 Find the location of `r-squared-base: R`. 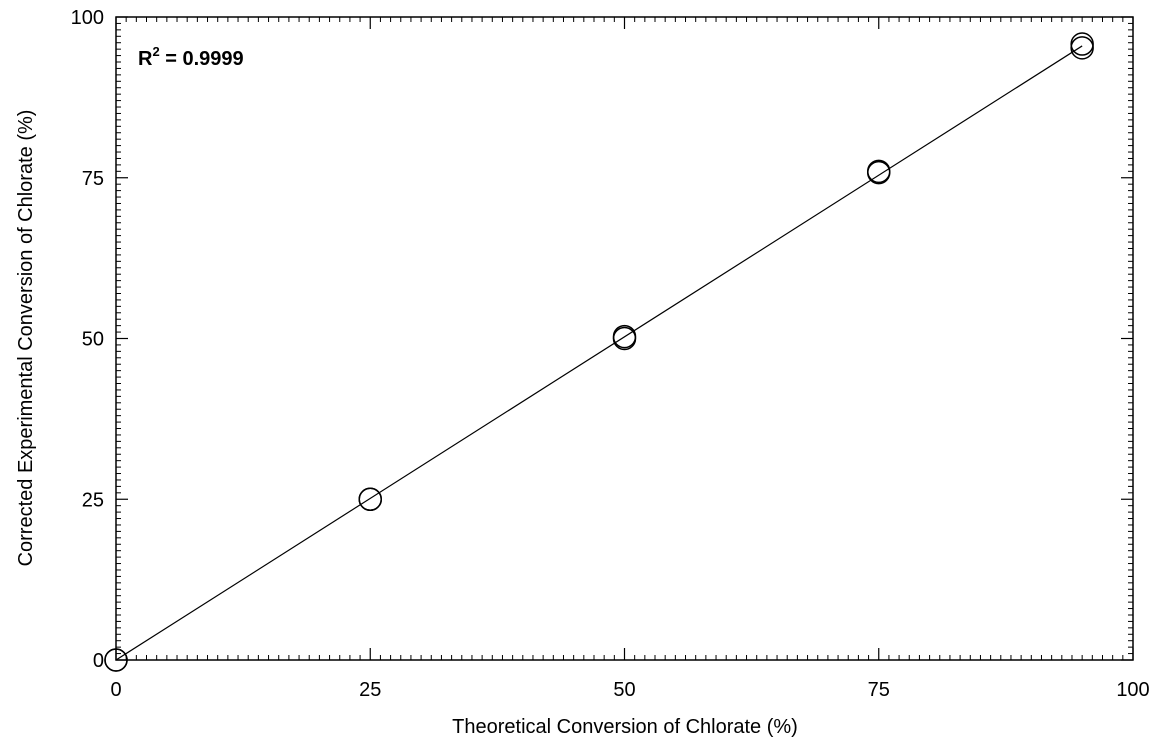

r-squared-base: R is located at coordinates (145, 59).